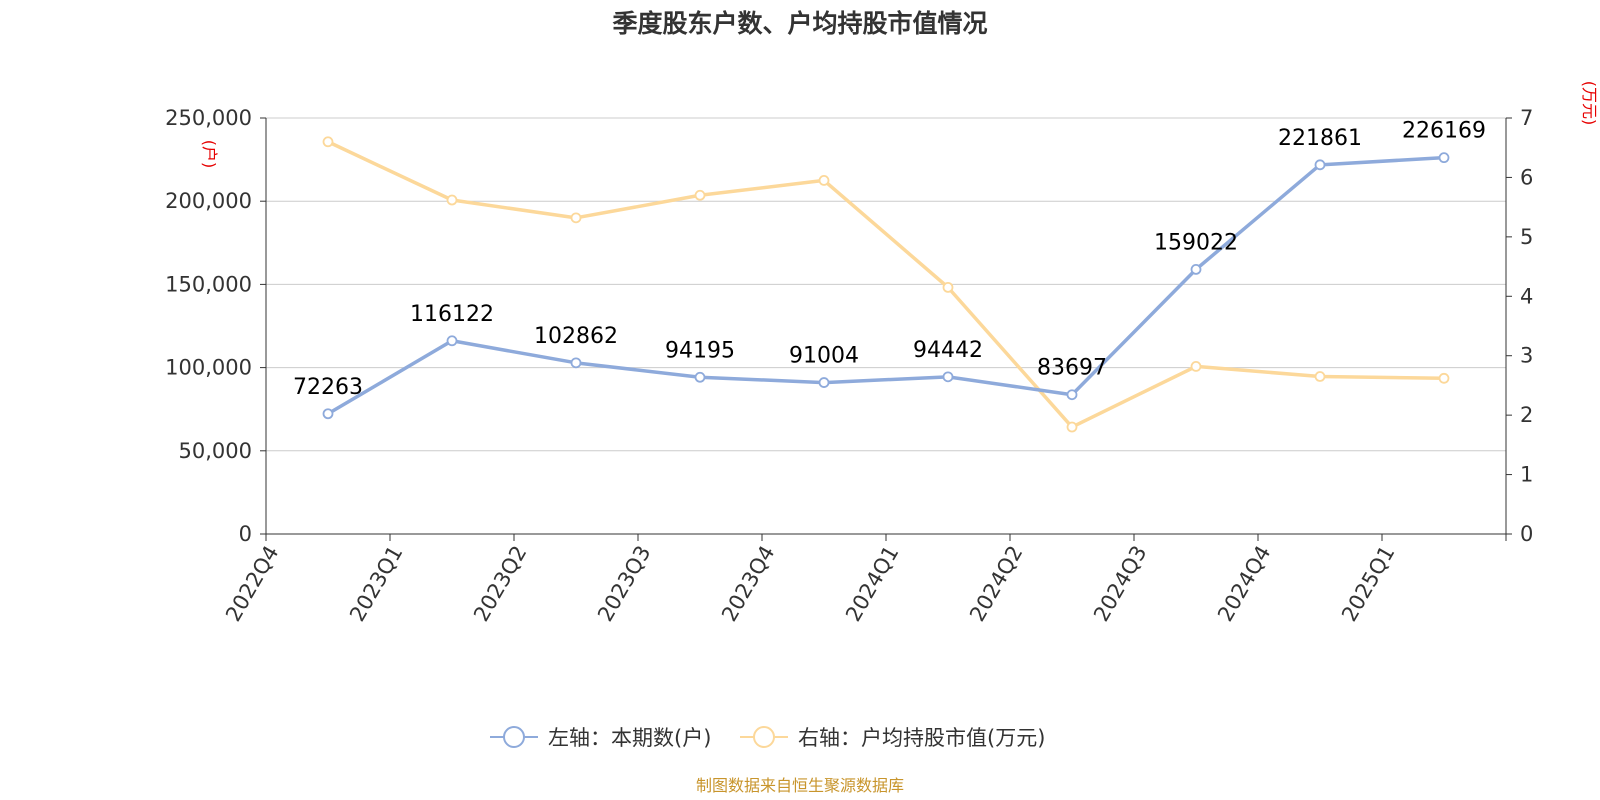 The width and height of the screenshot is (1600, 800). What do you see at coordinates (872, 584) in the screenshot?
I see `x-tick-label: 2024Q1` at bounding box center [872, 584].